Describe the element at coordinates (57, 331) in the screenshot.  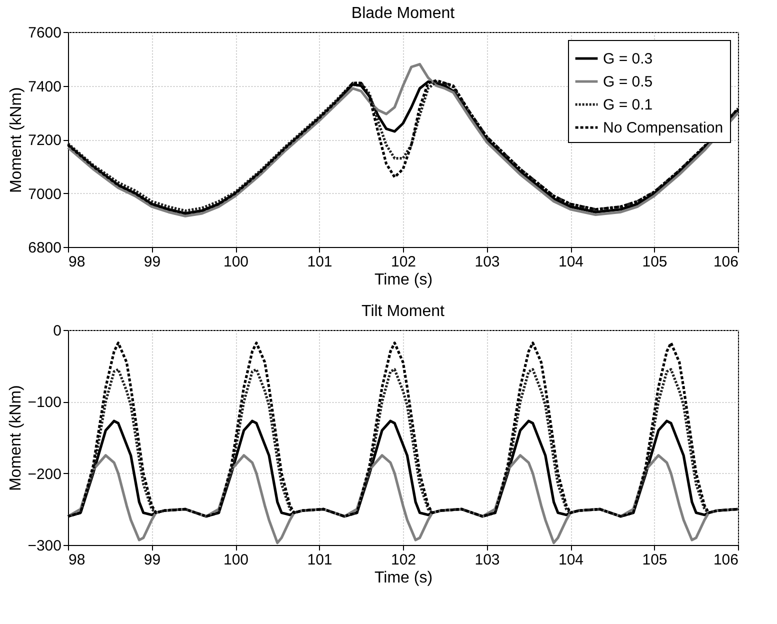
I see `y-tick-label: 0` at that location.